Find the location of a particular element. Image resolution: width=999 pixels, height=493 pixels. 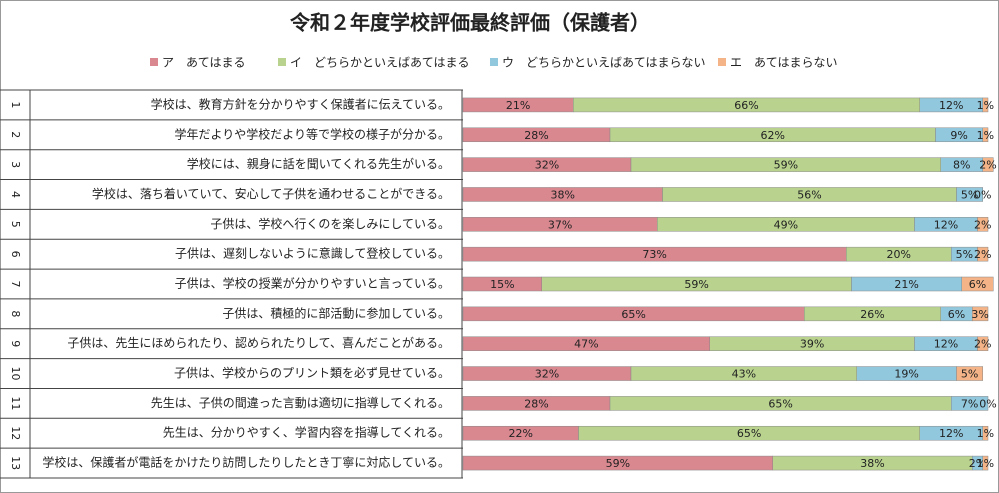

data-label: 20% is located at coordinates (899, 254).